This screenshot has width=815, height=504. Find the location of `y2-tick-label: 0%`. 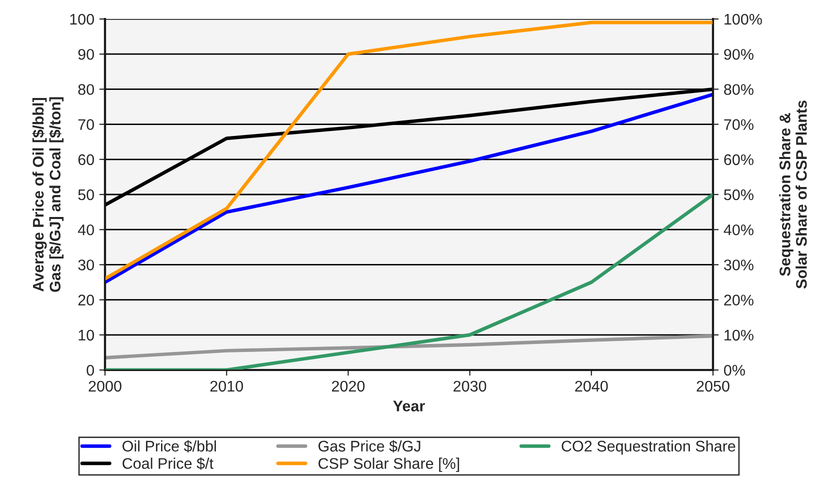

y2-tick-label: 0% is located at coordinates (734, 370).